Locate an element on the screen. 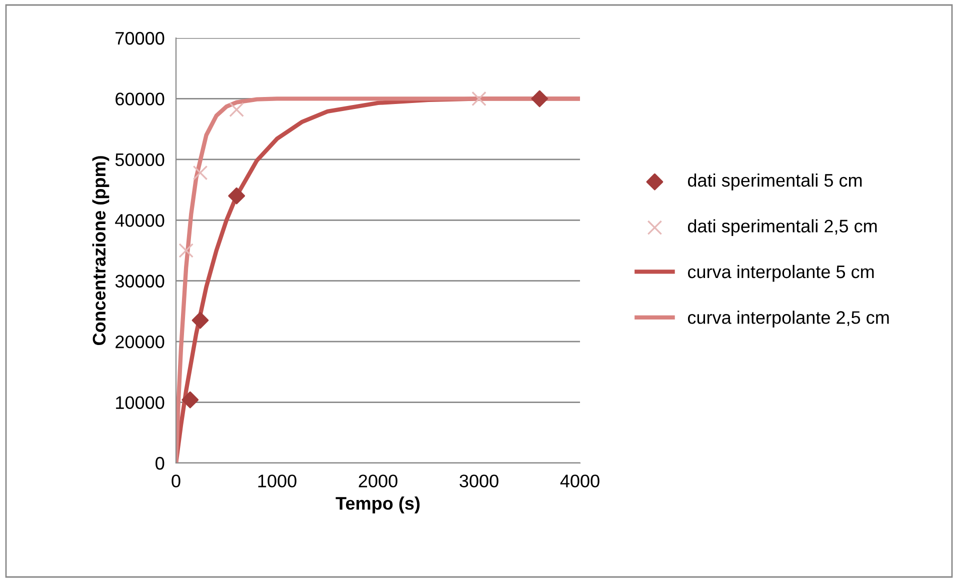 The image size is (960, 581). x-tick-label: 2000 is located at coordinates (378, 481).